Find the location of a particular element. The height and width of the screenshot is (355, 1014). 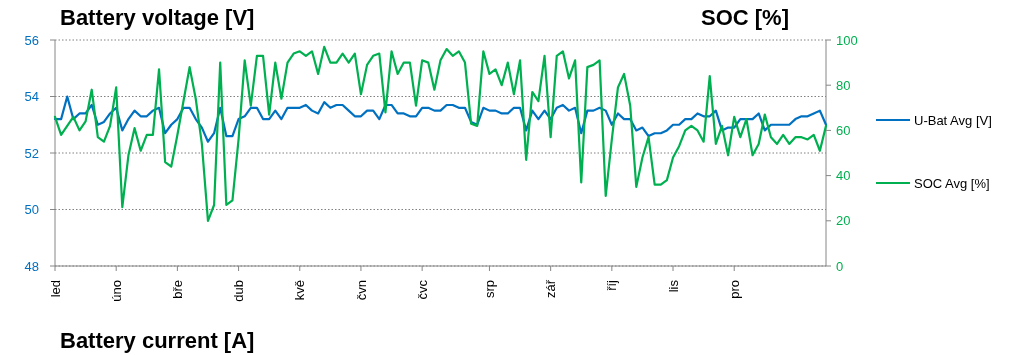

chart-title: Battery voltage [V] is located at coordinates (157, 17).